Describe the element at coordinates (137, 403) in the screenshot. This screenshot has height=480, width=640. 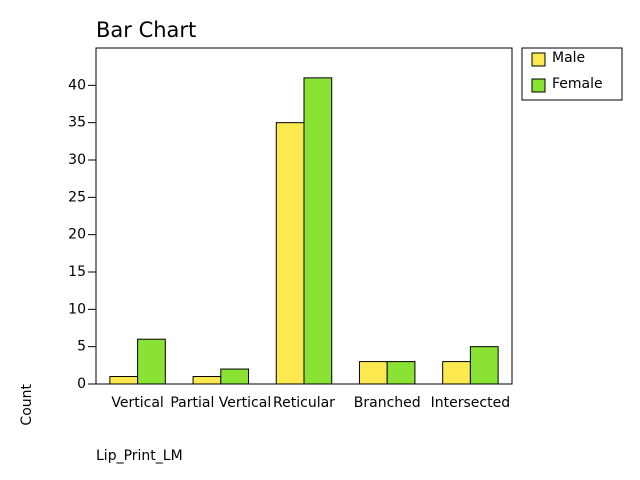
I see `x-tick-label: Vertical` at that location.